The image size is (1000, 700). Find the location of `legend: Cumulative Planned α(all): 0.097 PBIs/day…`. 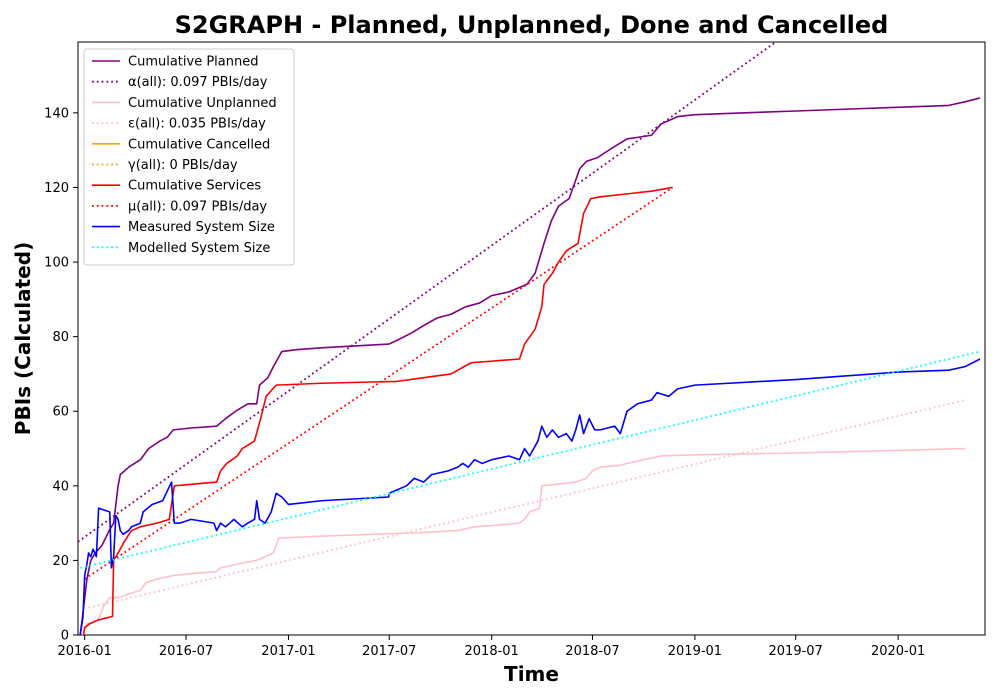

legend: Cumulative Planned α(all): 0.097 PBIs/day… is located at coordinates (189, 157).